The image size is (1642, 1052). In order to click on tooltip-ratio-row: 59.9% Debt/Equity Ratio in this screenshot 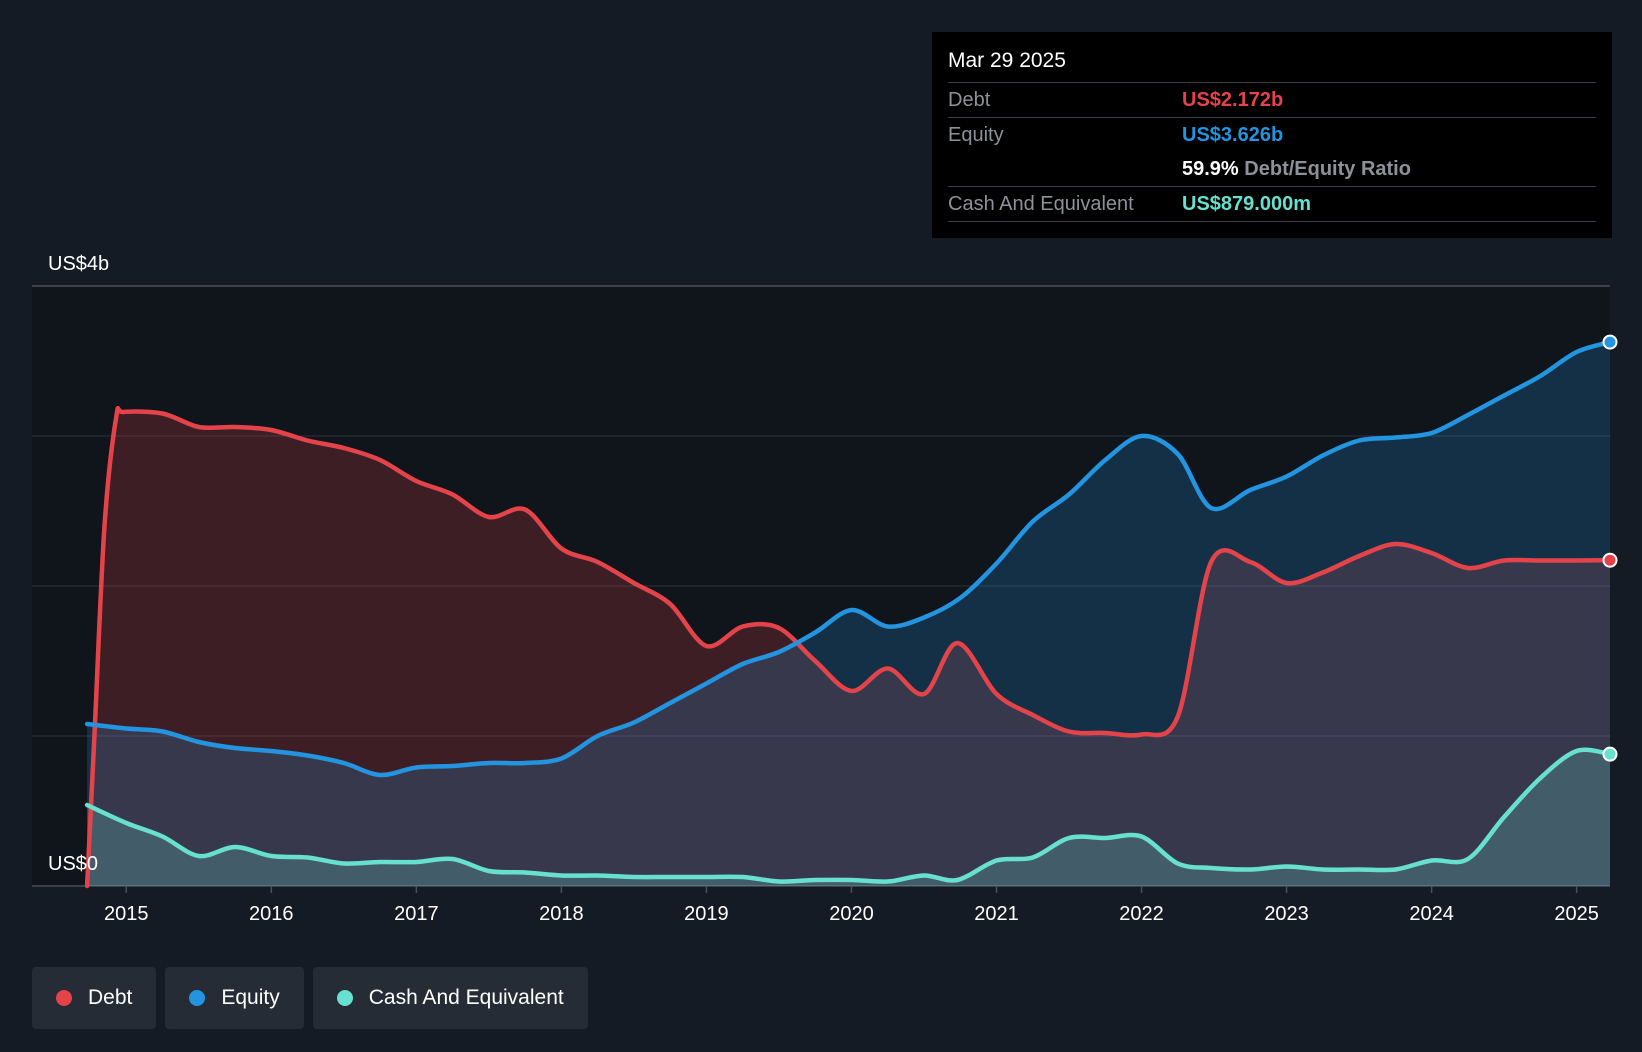, I will do `click(1272, 169)`.